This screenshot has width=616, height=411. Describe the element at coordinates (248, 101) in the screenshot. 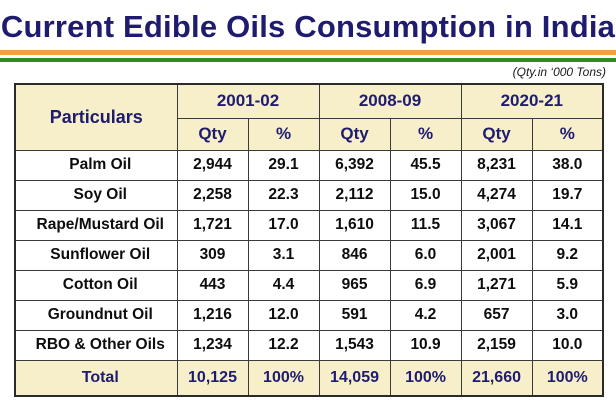

I see `year-header-2001-02: 2001-02` at that location.